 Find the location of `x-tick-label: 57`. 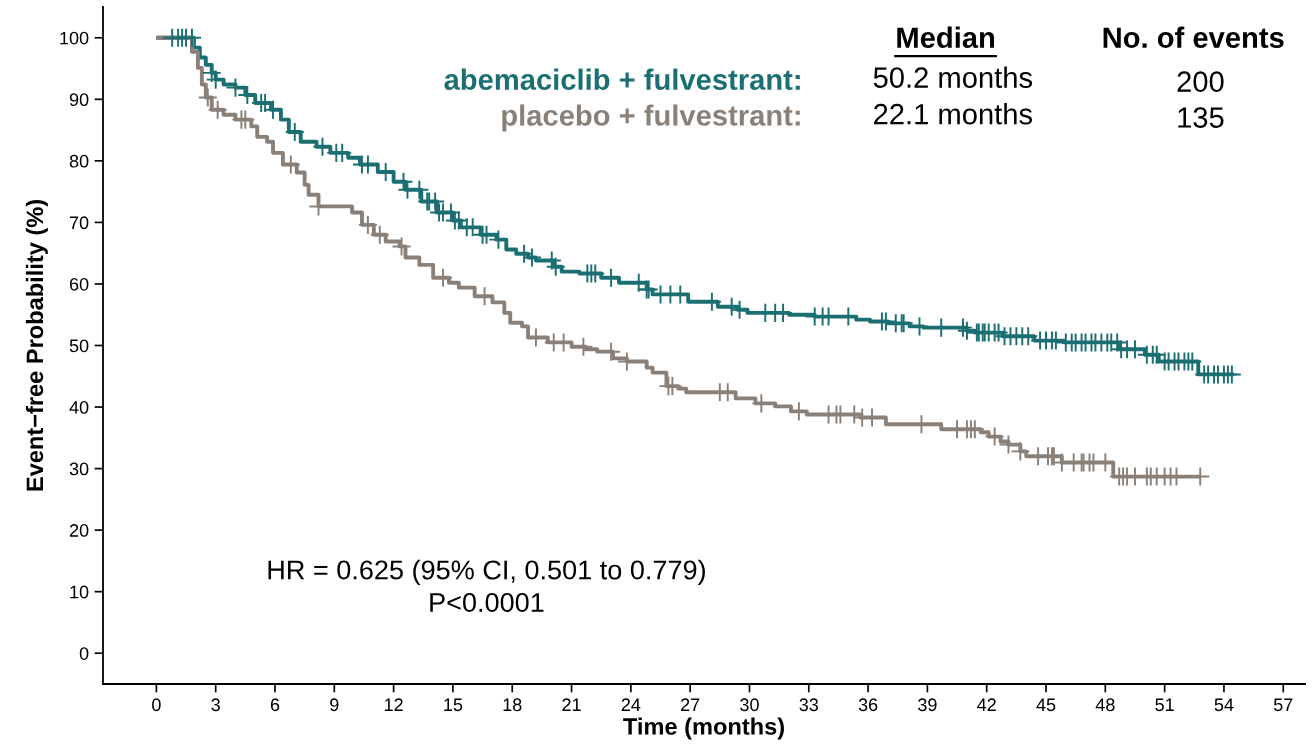

x-tick-label: 57 is located at coordinates (1283, 705).